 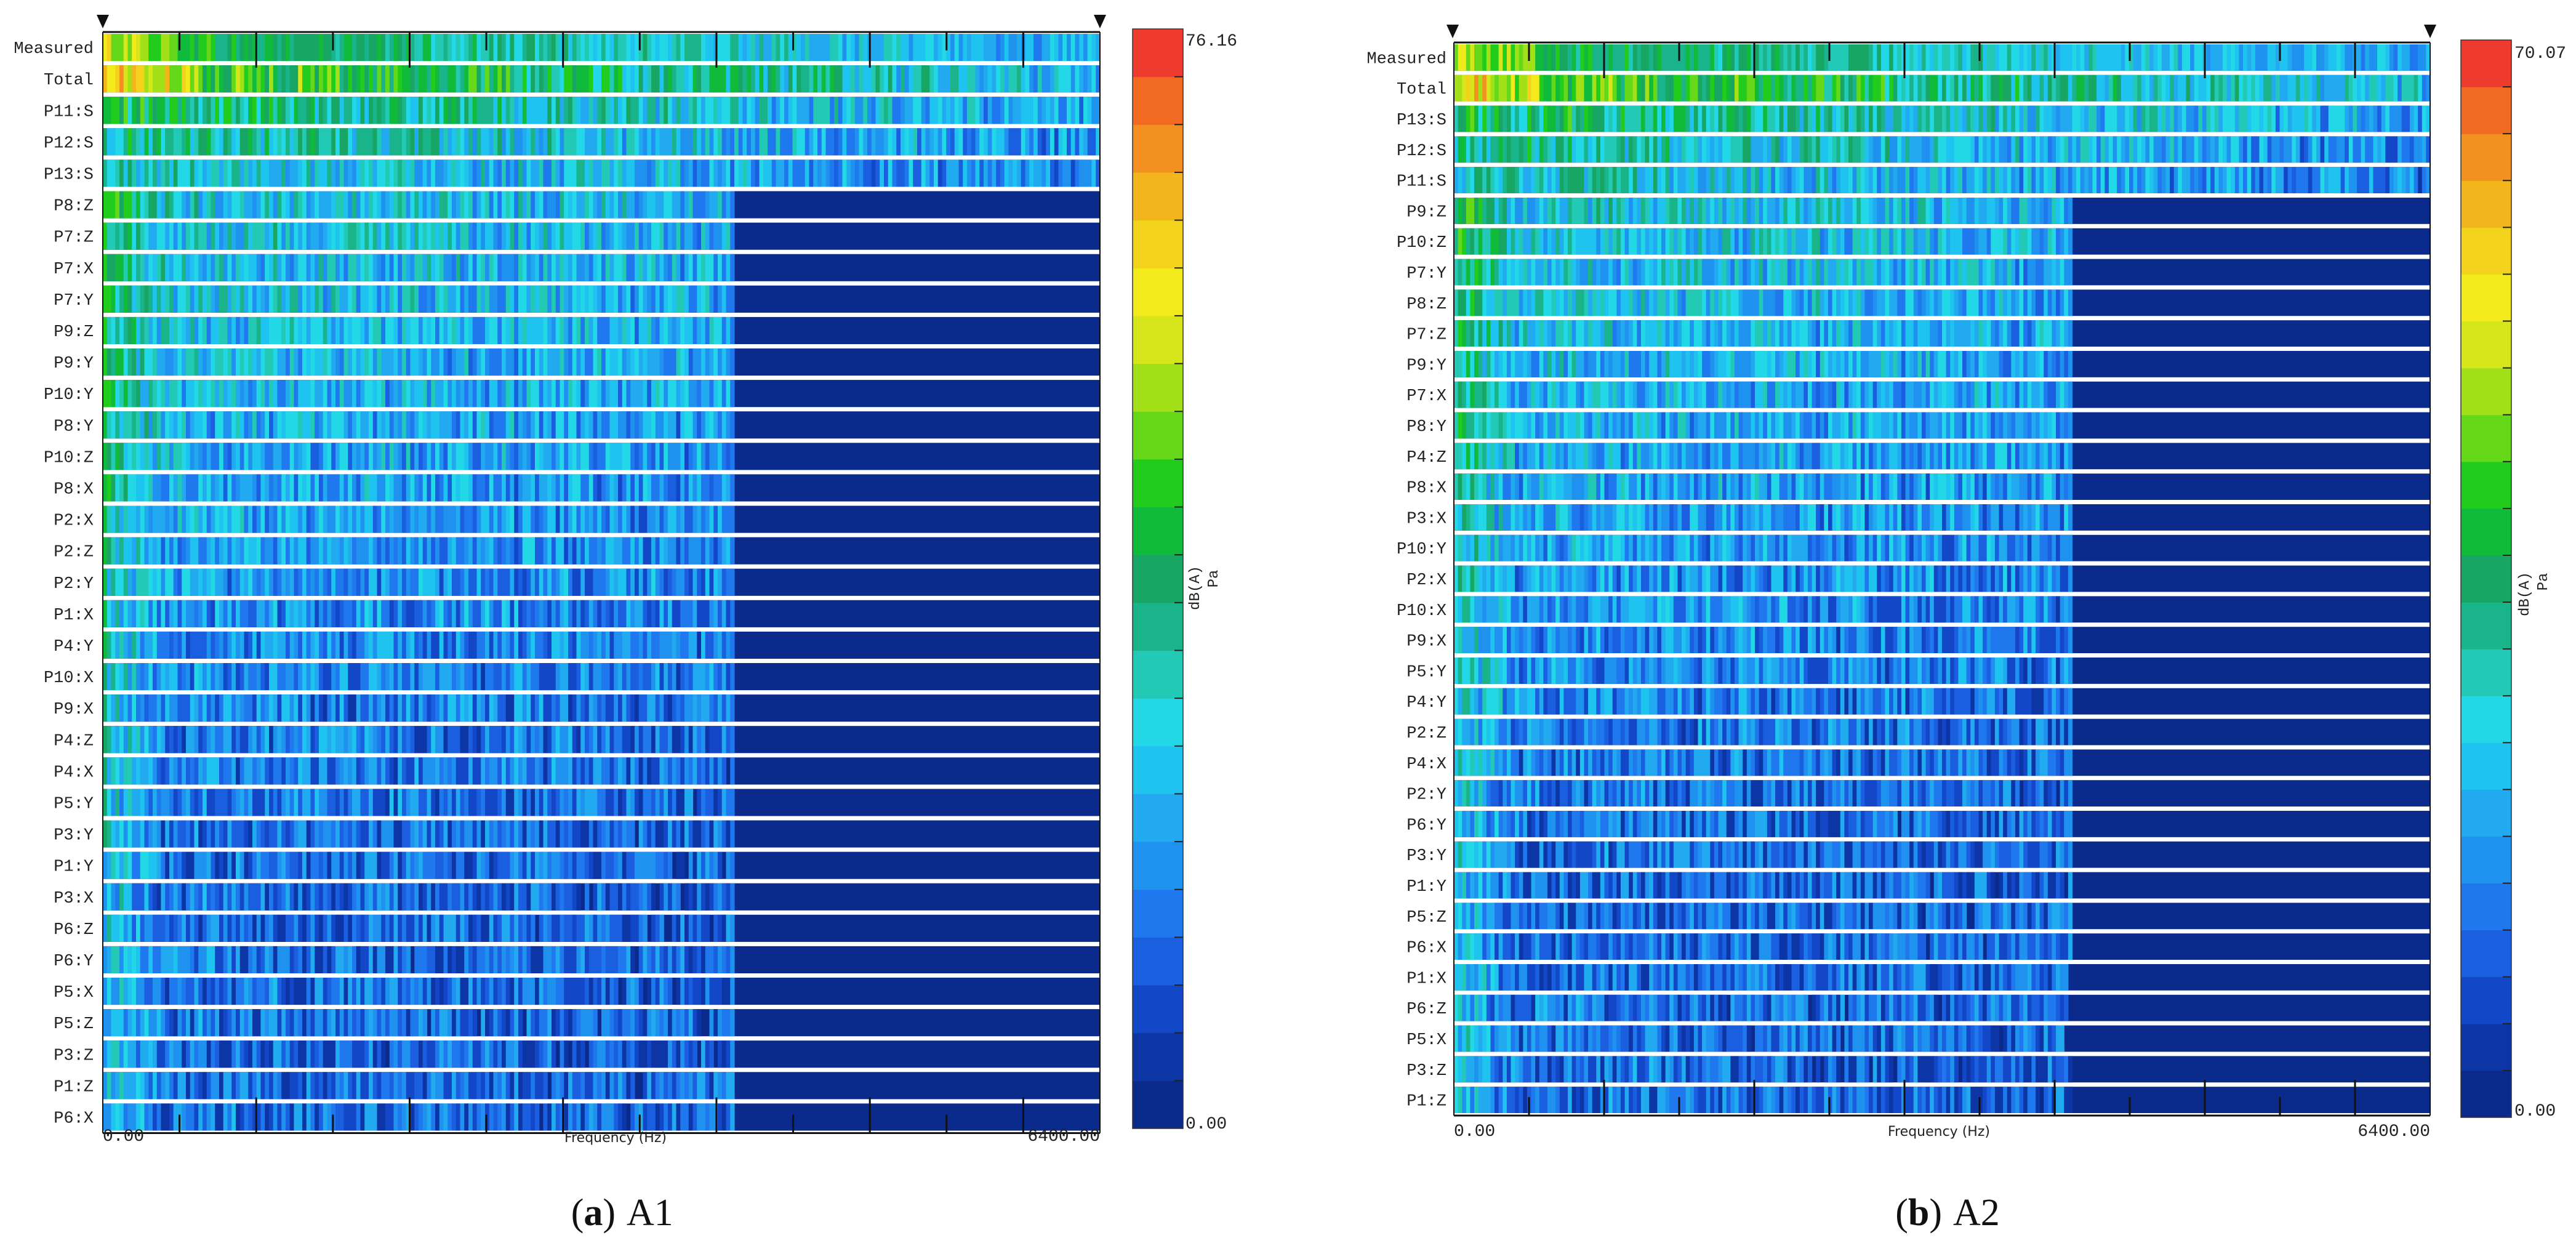 I want to click on row-label: P6:X, so click(x=74, y=1118).